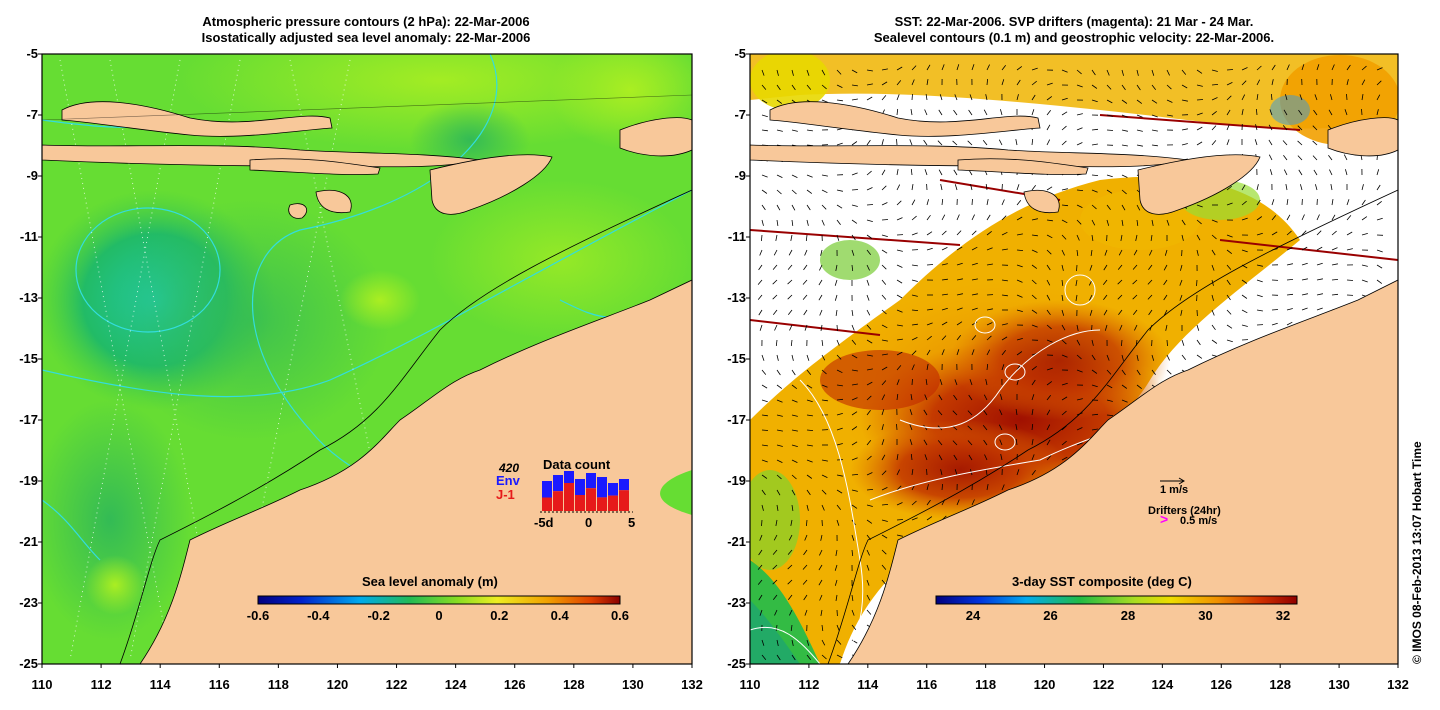 This screenshot has width=1440, height=710. What do you see at coordinates (1221, 684) in the screenshot?
I see `x-tick-label: 126` at bounding box center [1221, 684].